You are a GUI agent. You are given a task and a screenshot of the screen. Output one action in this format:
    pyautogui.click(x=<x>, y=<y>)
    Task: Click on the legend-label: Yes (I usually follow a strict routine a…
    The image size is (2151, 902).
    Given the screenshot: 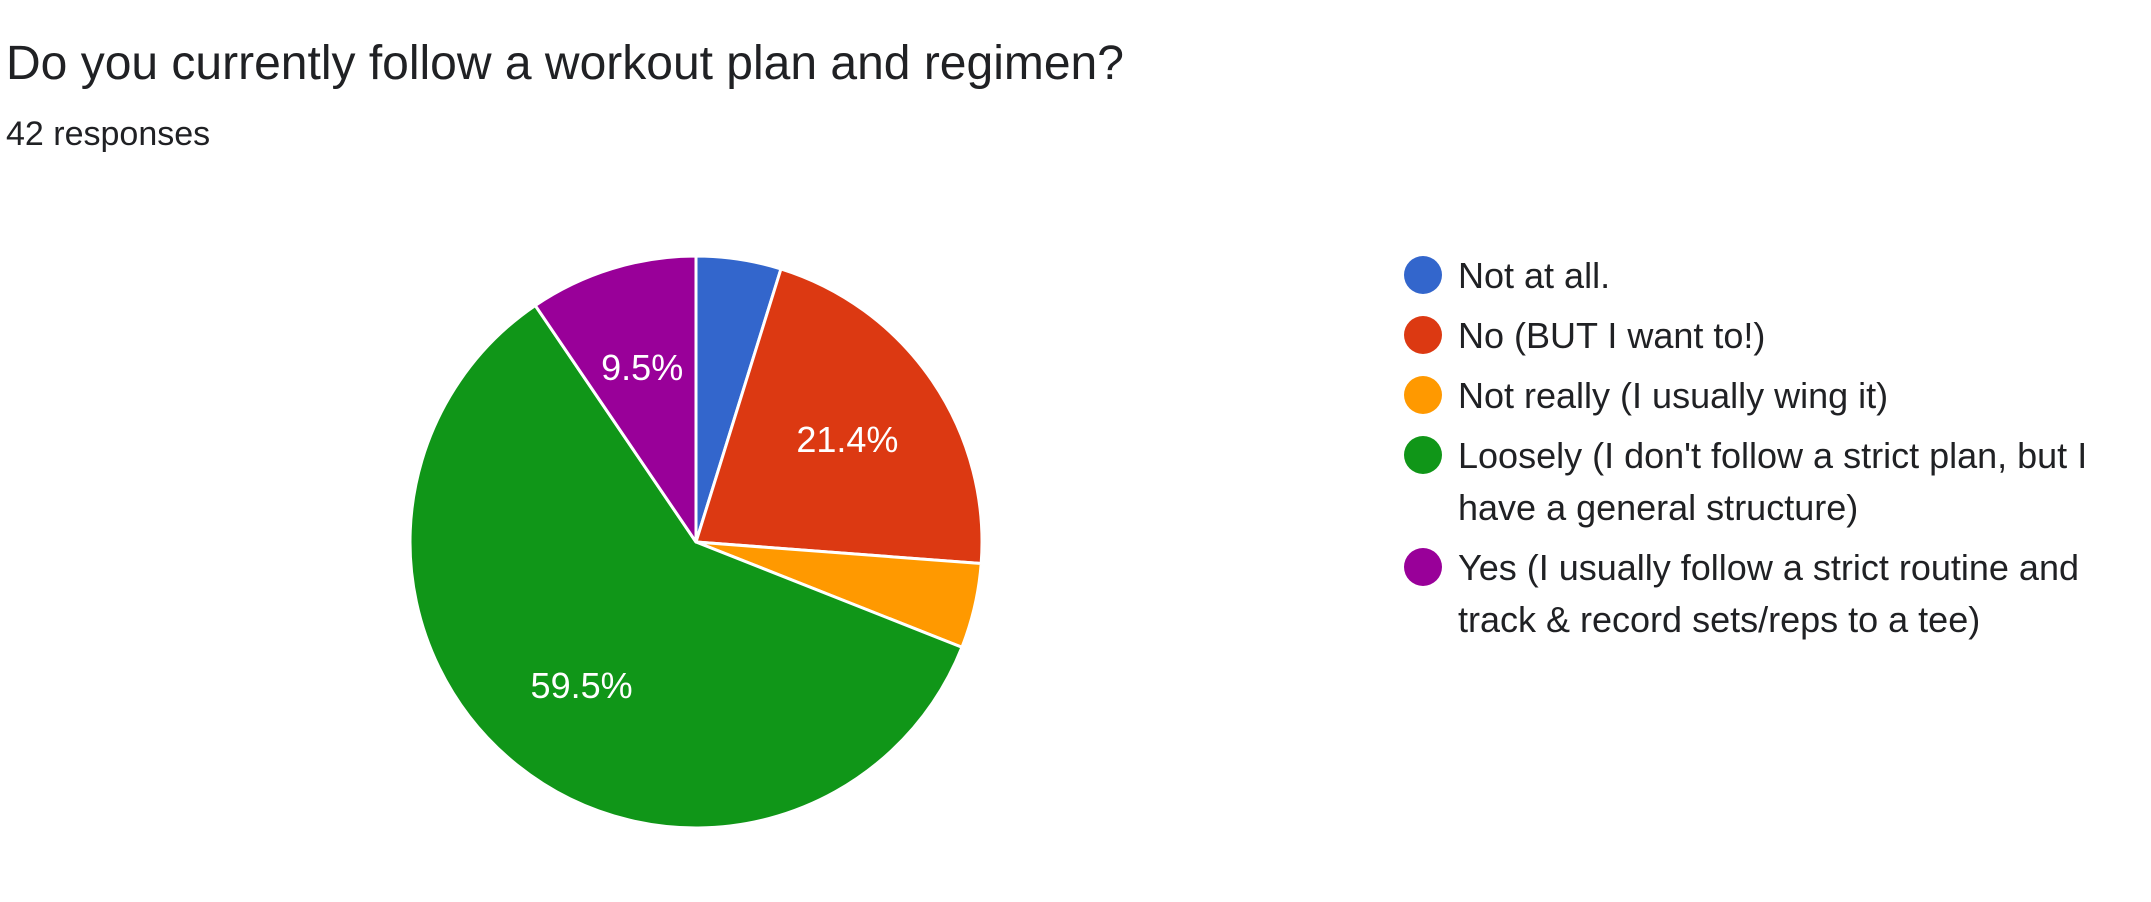 What is the action you would take?
    pyautogui.click(x=1768, y=567)
    